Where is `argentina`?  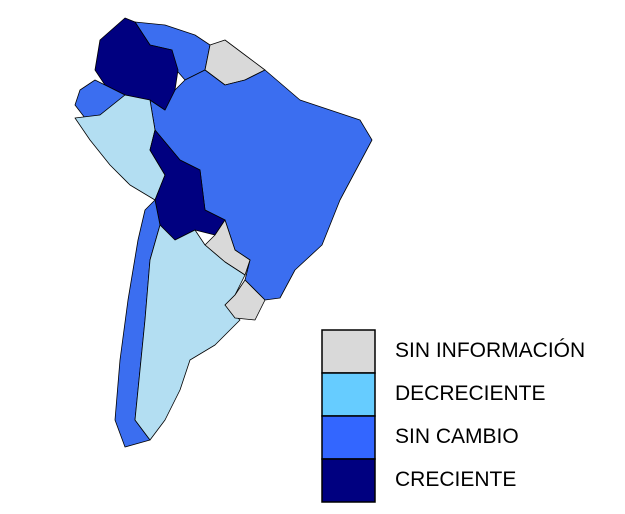 argentina is located at coordinates (190, 332).